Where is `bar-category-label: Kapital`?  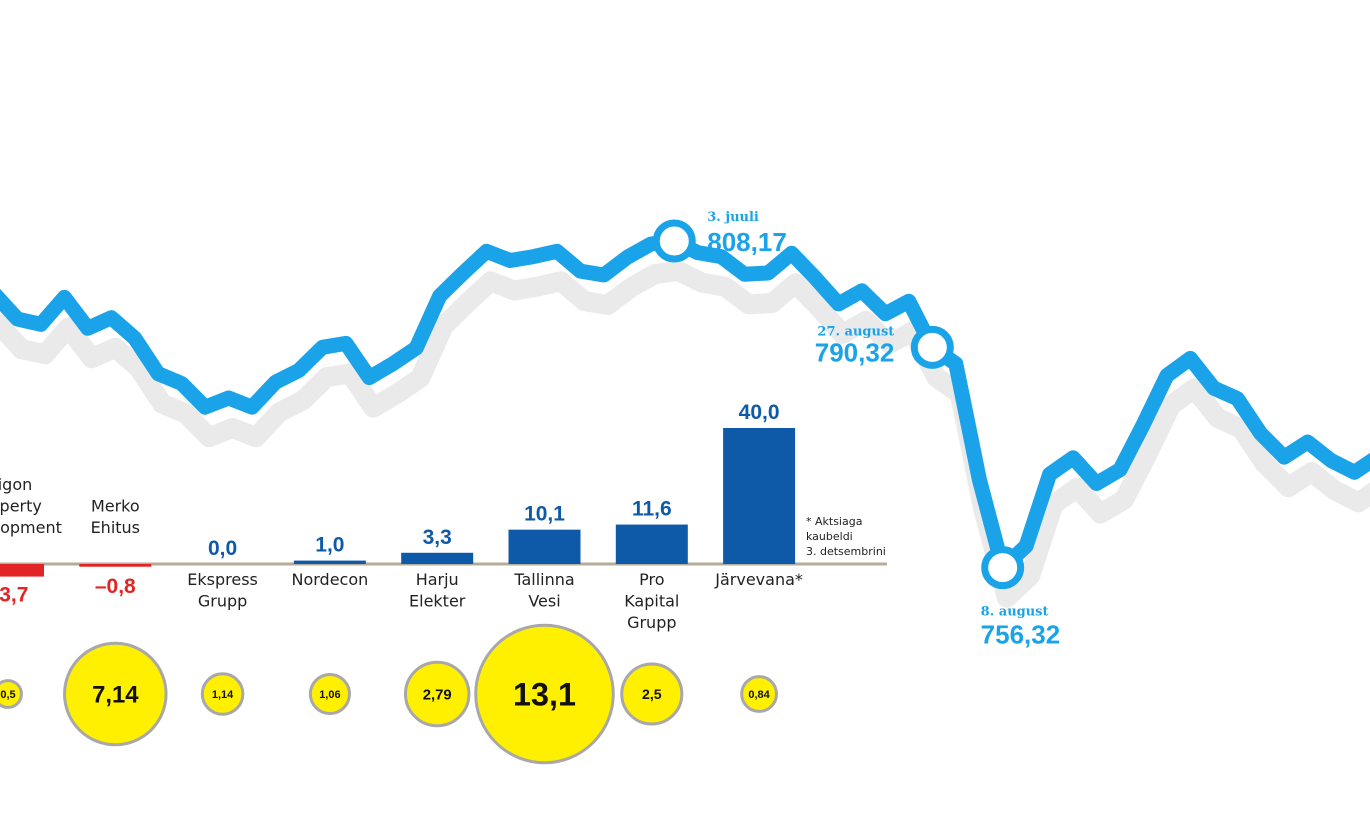 bar-category-label: Kapital is located at coordinates (651, 601).